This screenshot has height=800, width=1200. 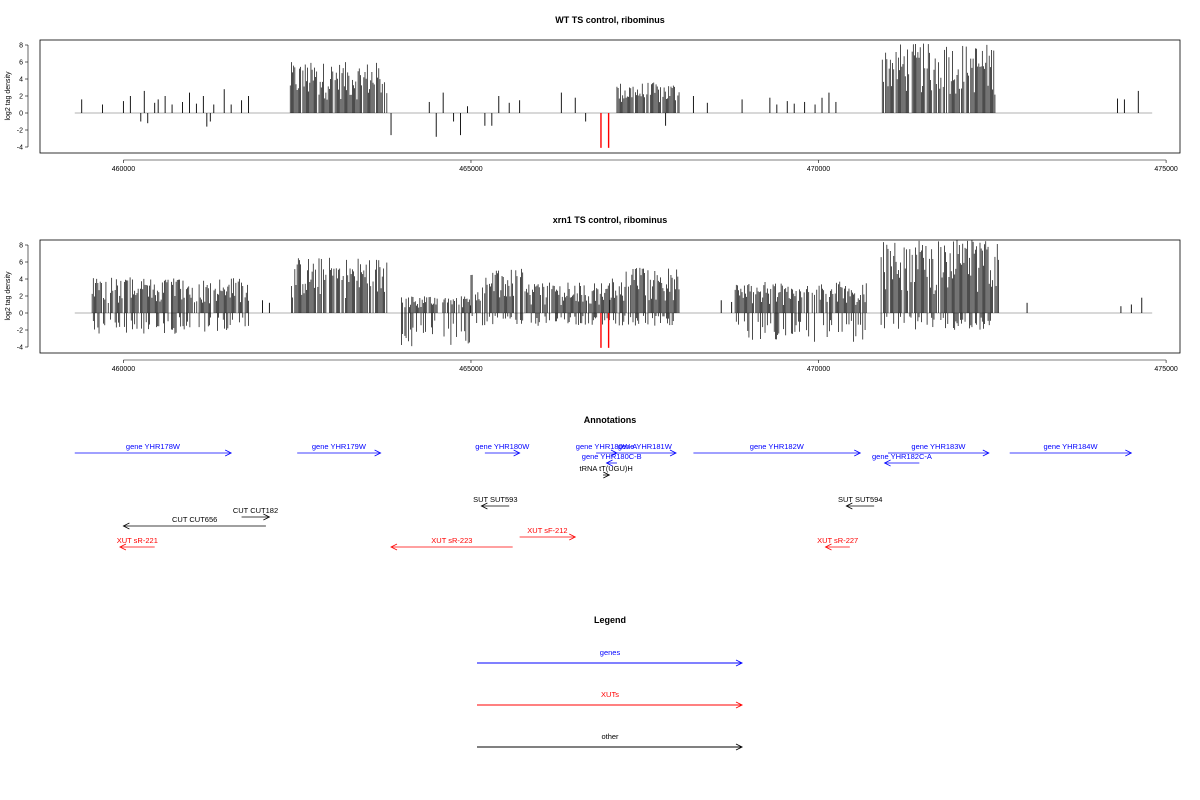 What do you see at coordinates (502, 446) in the screenshot?
I see `feature-label: gene YHR180W` at bounding box center [502, 446].